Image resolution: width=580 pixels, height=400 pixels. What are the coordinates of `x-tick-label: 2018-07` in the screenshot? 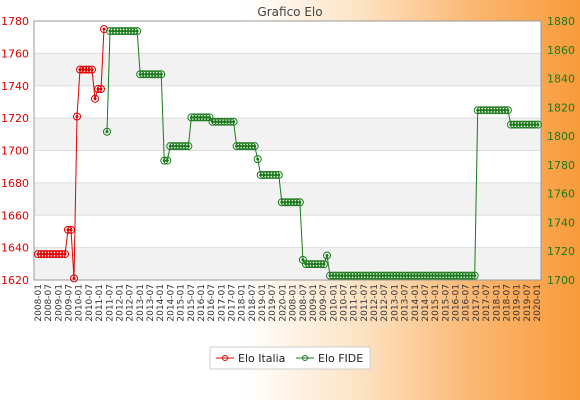 It's located at (253, 303).